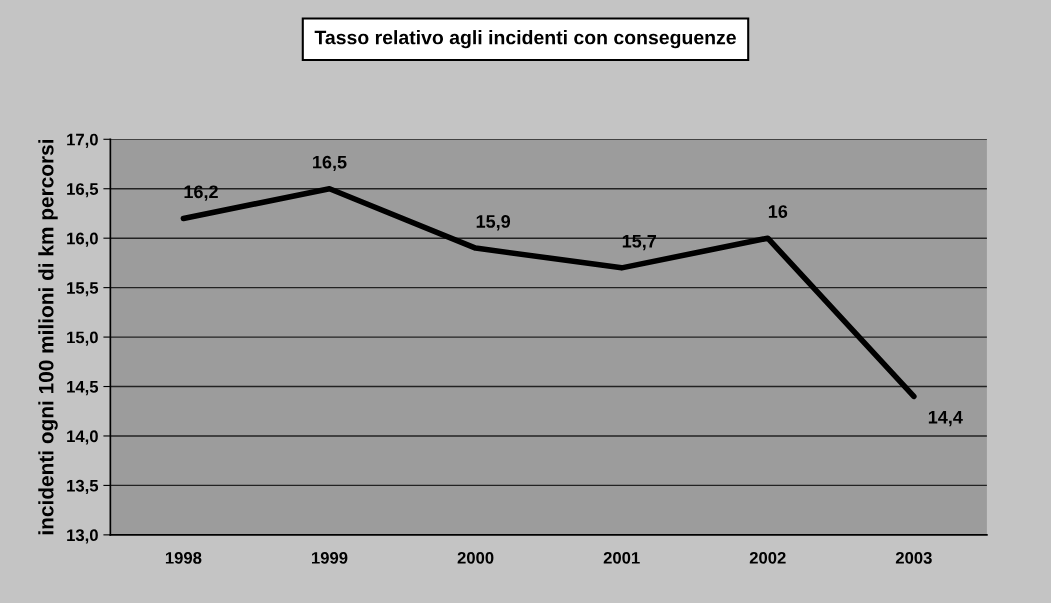 This screenshot has height=603, width=1051. Describe the element at coordinates (48, 337) in the screenshot. I see `y-axis-title: incidenti ogni 100 milioni di km percorsi` at that location.